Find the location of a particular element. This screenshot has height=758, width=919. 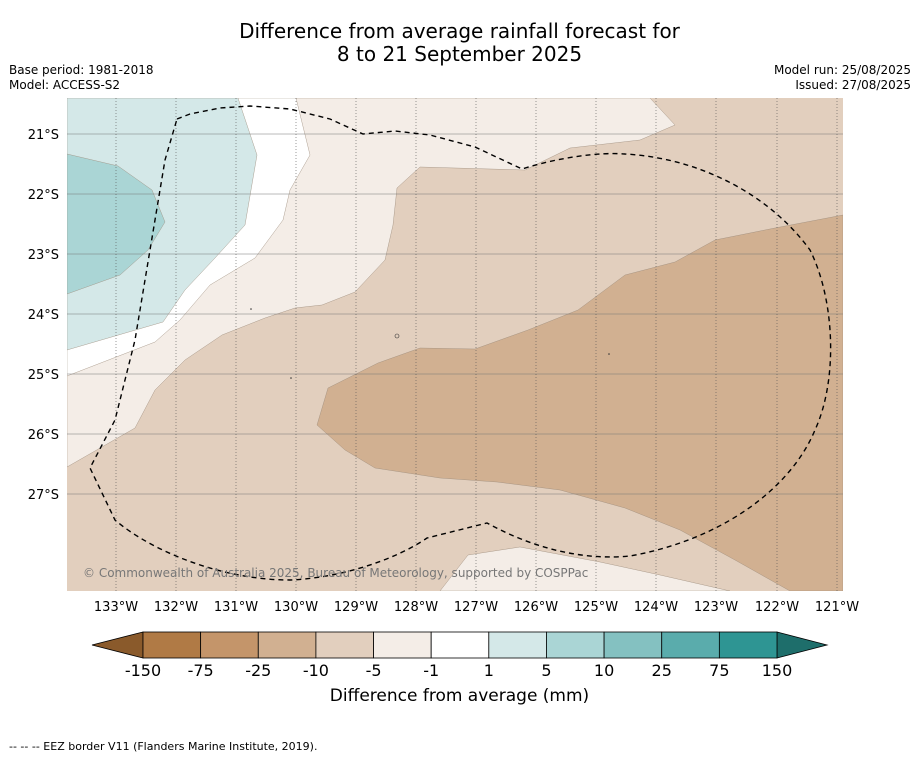

longitude-label: 128°W is located at coordinates (416, 607).